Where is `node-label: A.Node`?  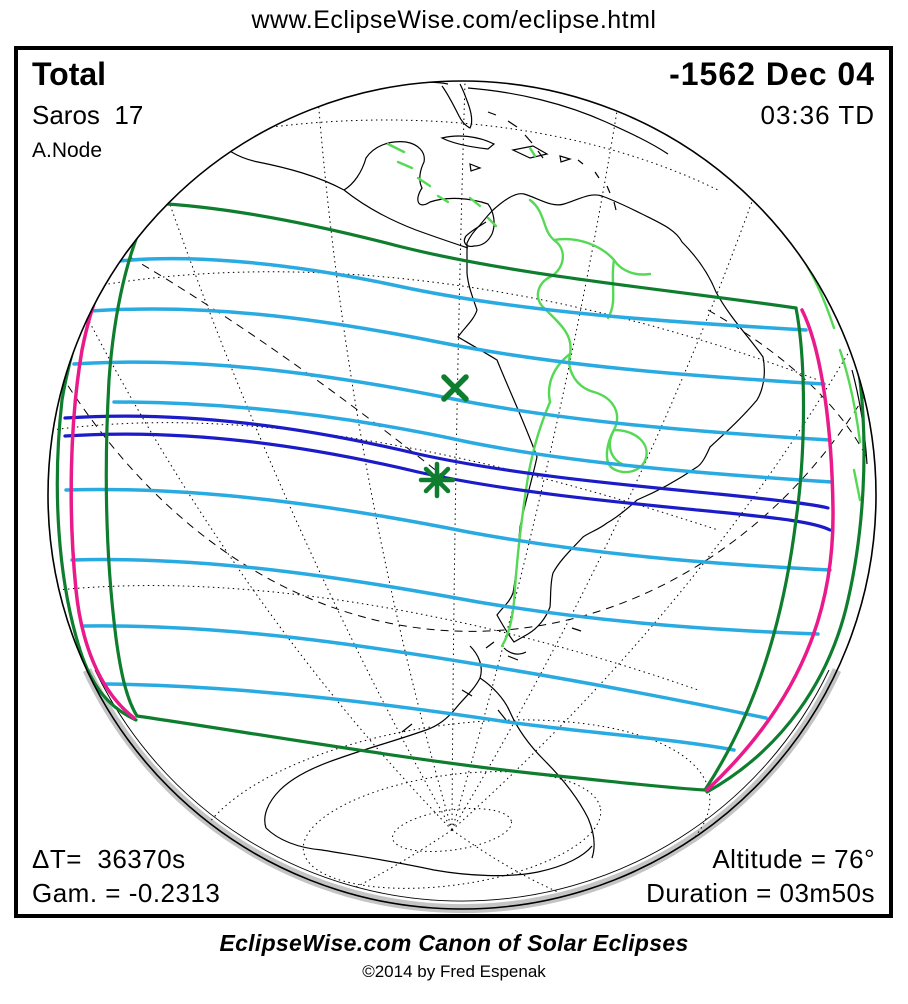
node-label: A.Node is located at coordinates (67, 150).